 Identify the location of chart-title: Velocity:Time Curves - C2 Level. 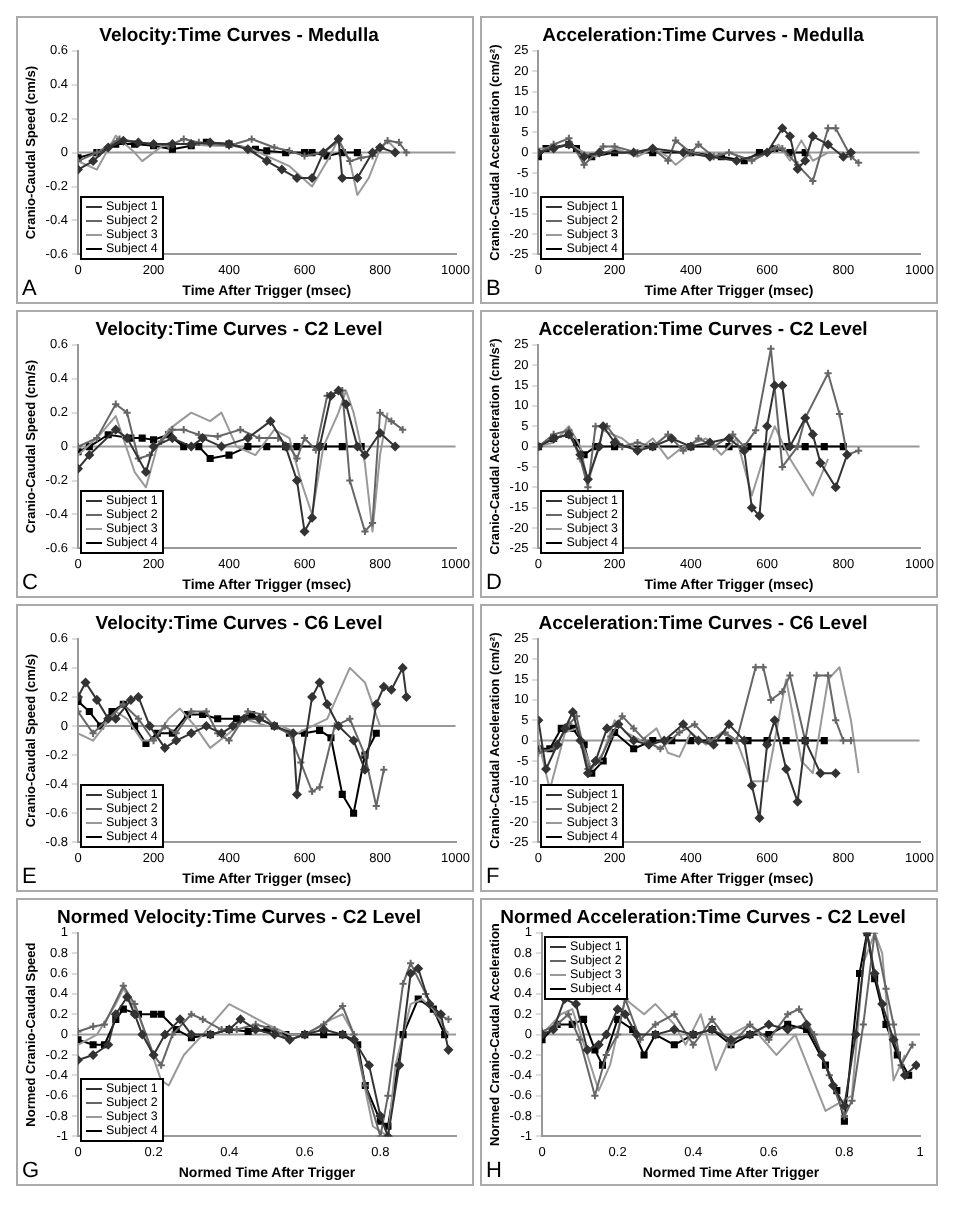
(239, 329).